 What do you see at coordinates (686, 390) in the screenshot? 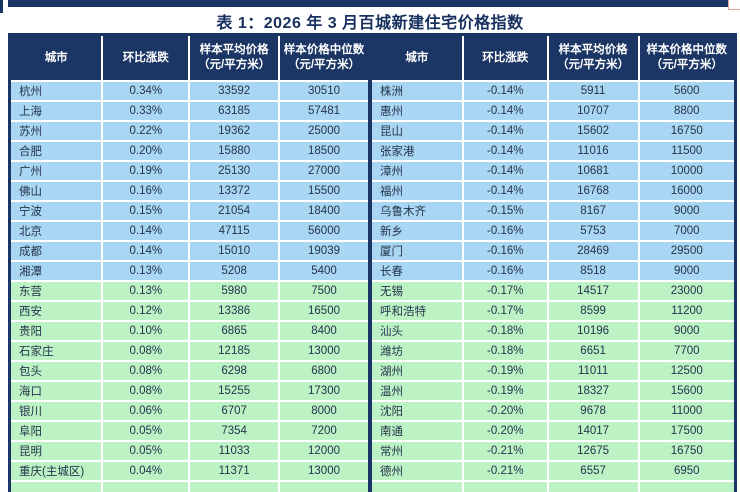
I see `median-price-cell: 15600` at bounding box center [686, 390].